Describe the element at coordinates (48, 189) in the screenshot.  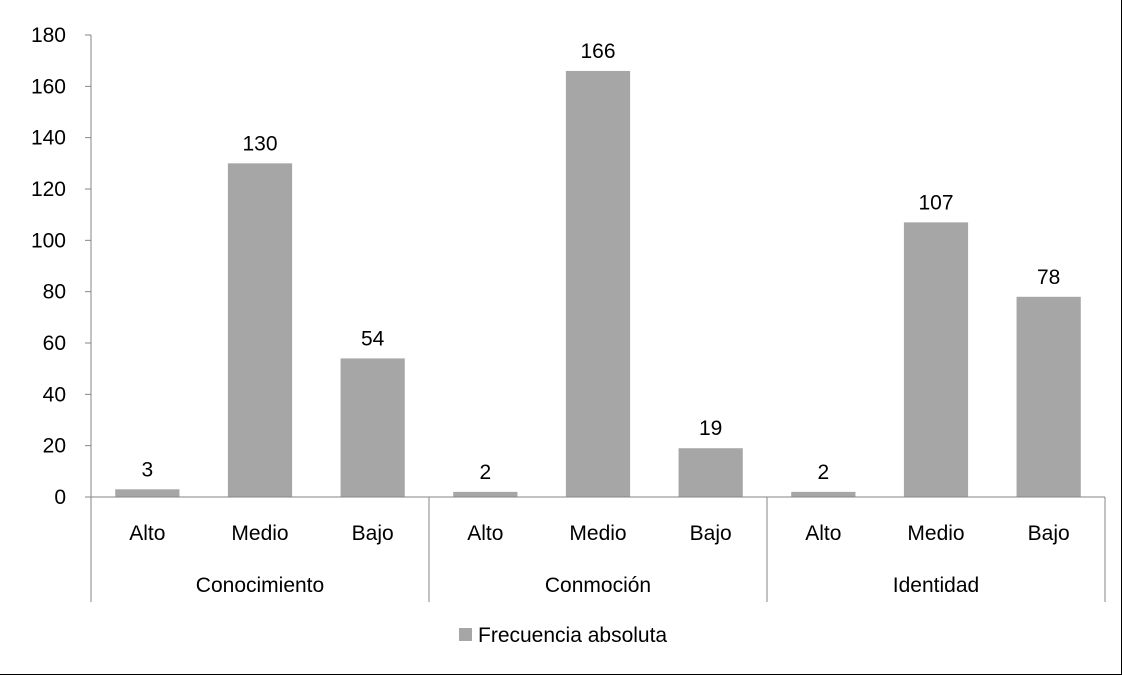
I see `y-tick-label: 120` at that location.